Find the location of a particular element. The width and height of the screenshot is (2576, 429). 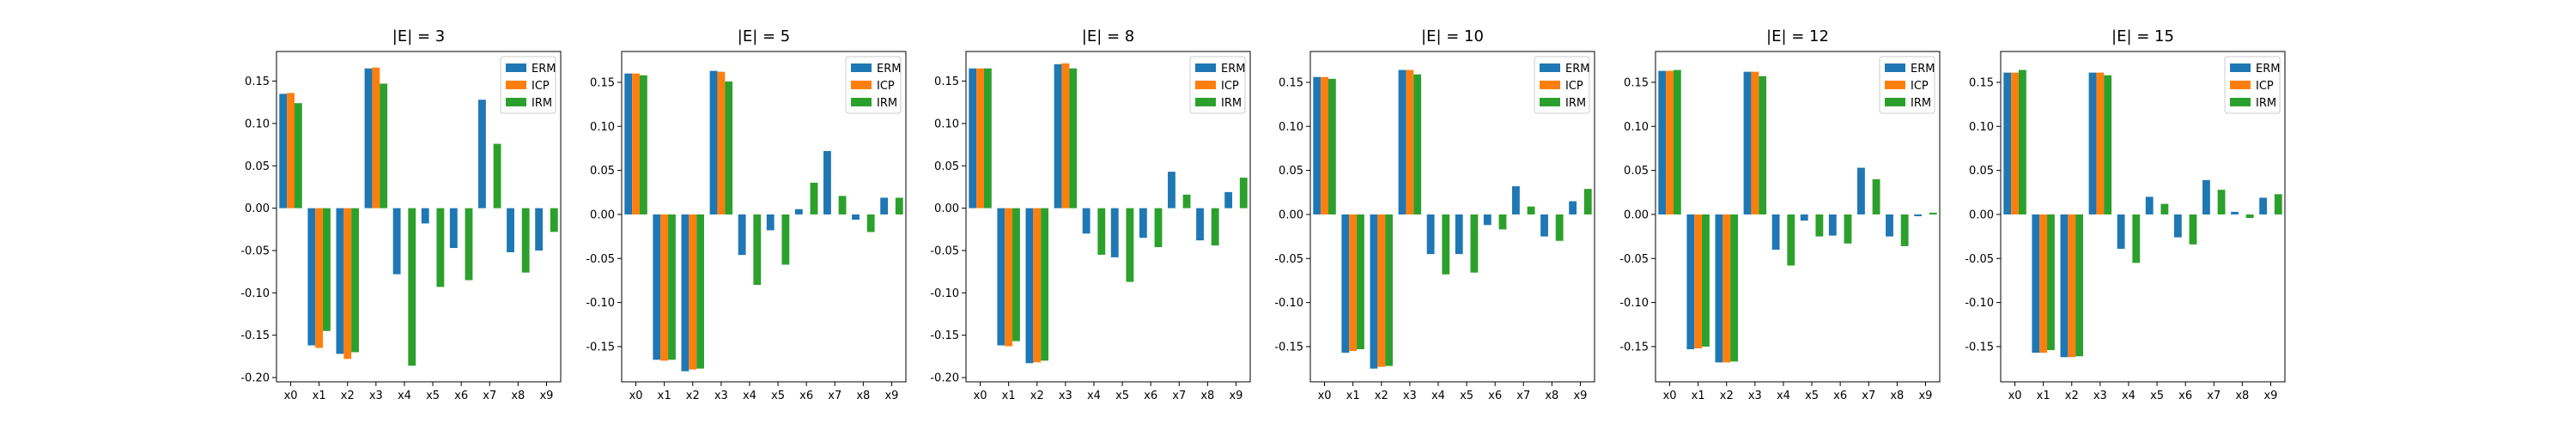

bar-erm-x8 is located at coordinates (1544, 225).